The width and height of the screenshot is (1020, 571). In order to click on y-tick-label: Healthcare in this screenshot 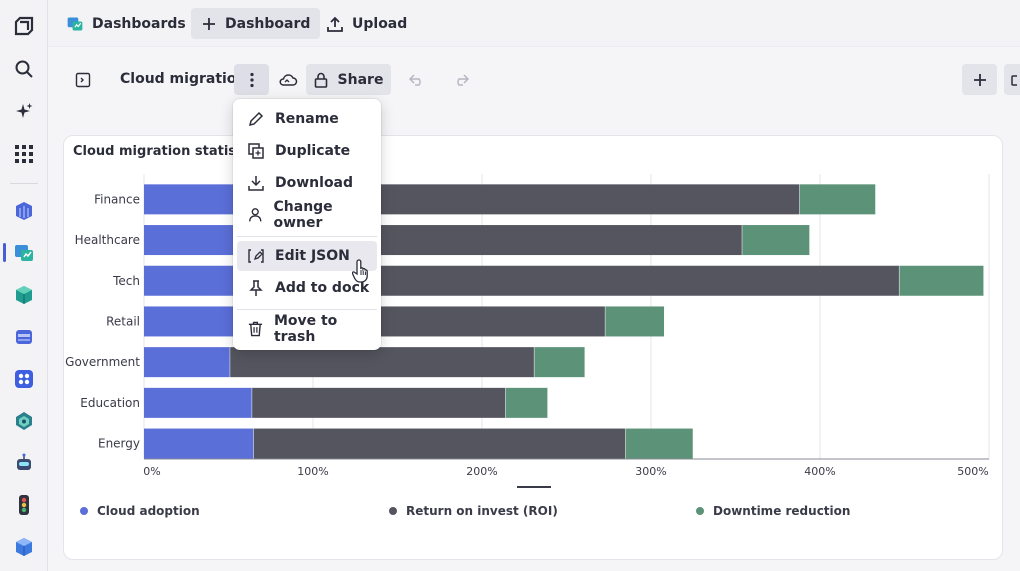, I will do `click(107, 240)`.